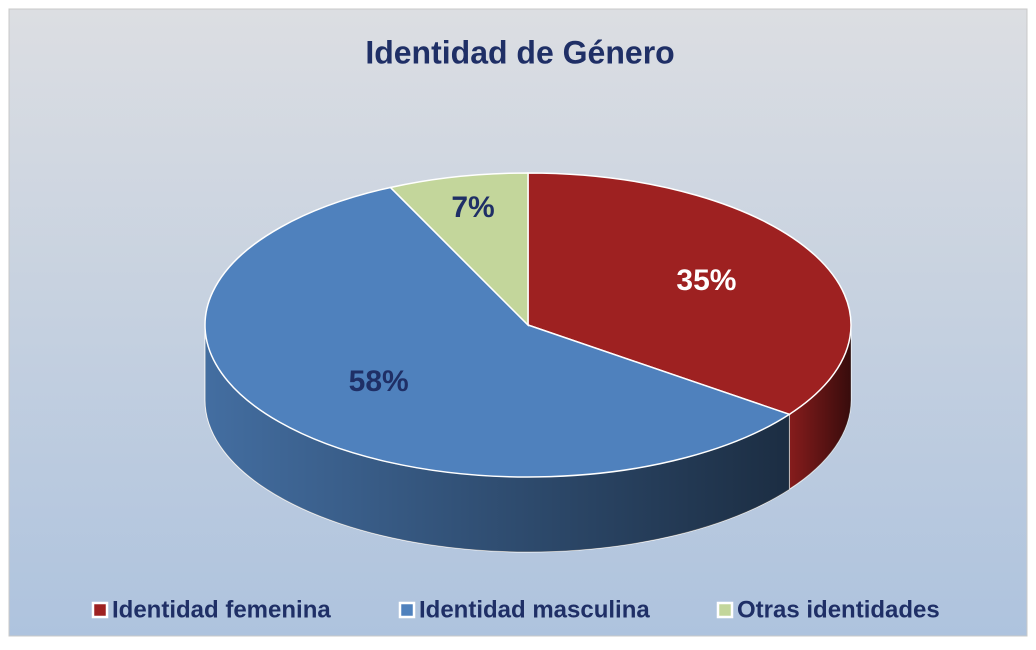 Image resolution: width=1036 pixels, height=650 pixels. Describe the element at coordinates (820, 407) in the screenshot. I see `slice-side-shade` at that location.